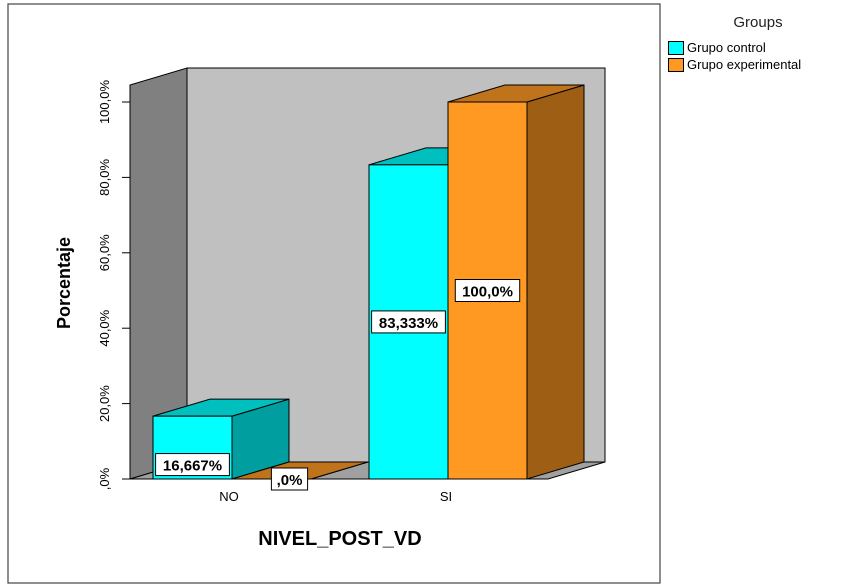 The width and height of the screenshot is (853, 587). Describe the element at coordinates (104, 252) in the screenshot. I see `y-tick-label: 60,0%` at that location.